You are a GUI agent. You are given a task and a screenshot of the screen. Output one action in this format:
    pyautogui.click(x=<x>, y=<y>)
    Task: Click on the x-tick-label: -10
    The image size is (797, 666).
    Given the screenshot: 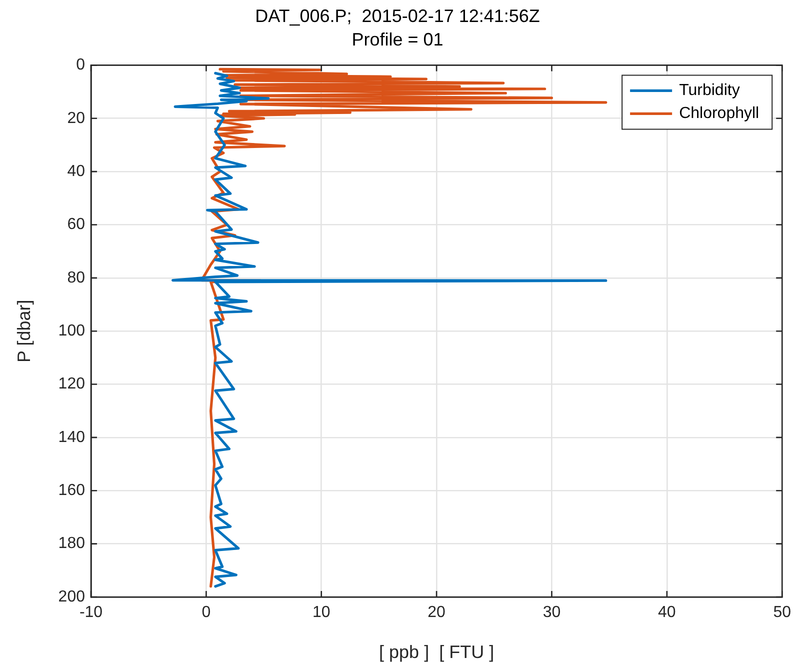 What is the action you would take?
    pyautogui.click(x=91, y=613)
    